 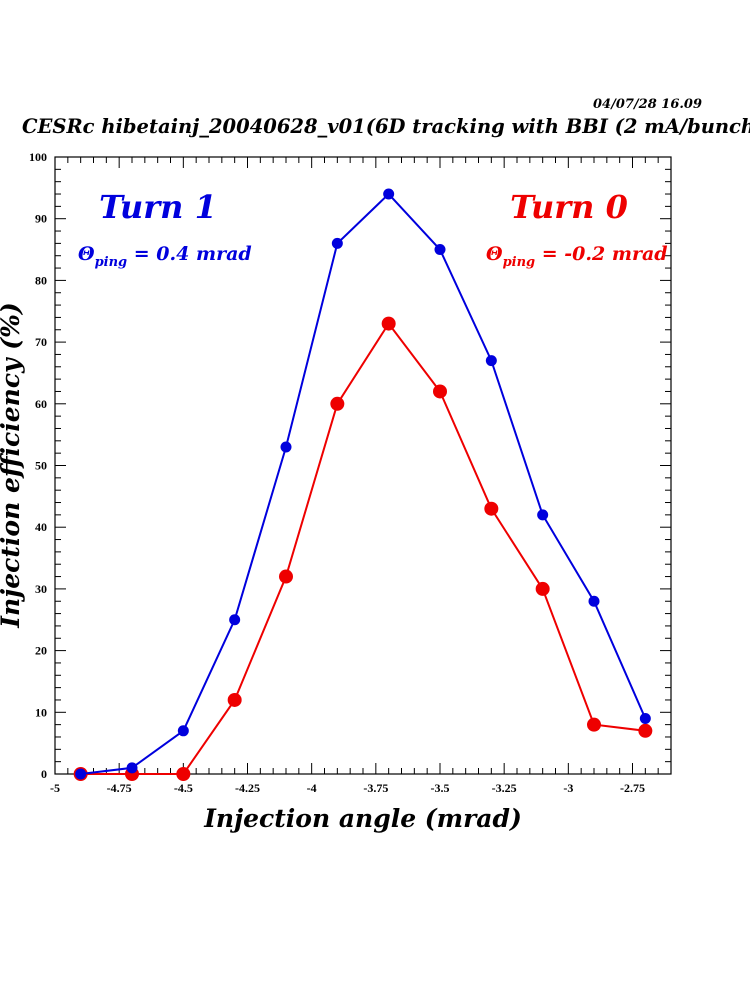 What do you see at coordinates (362, 818) in the screenshot?
I see `x-axis-label: Injection angle (mrad)` at bounding box center [362, 818].